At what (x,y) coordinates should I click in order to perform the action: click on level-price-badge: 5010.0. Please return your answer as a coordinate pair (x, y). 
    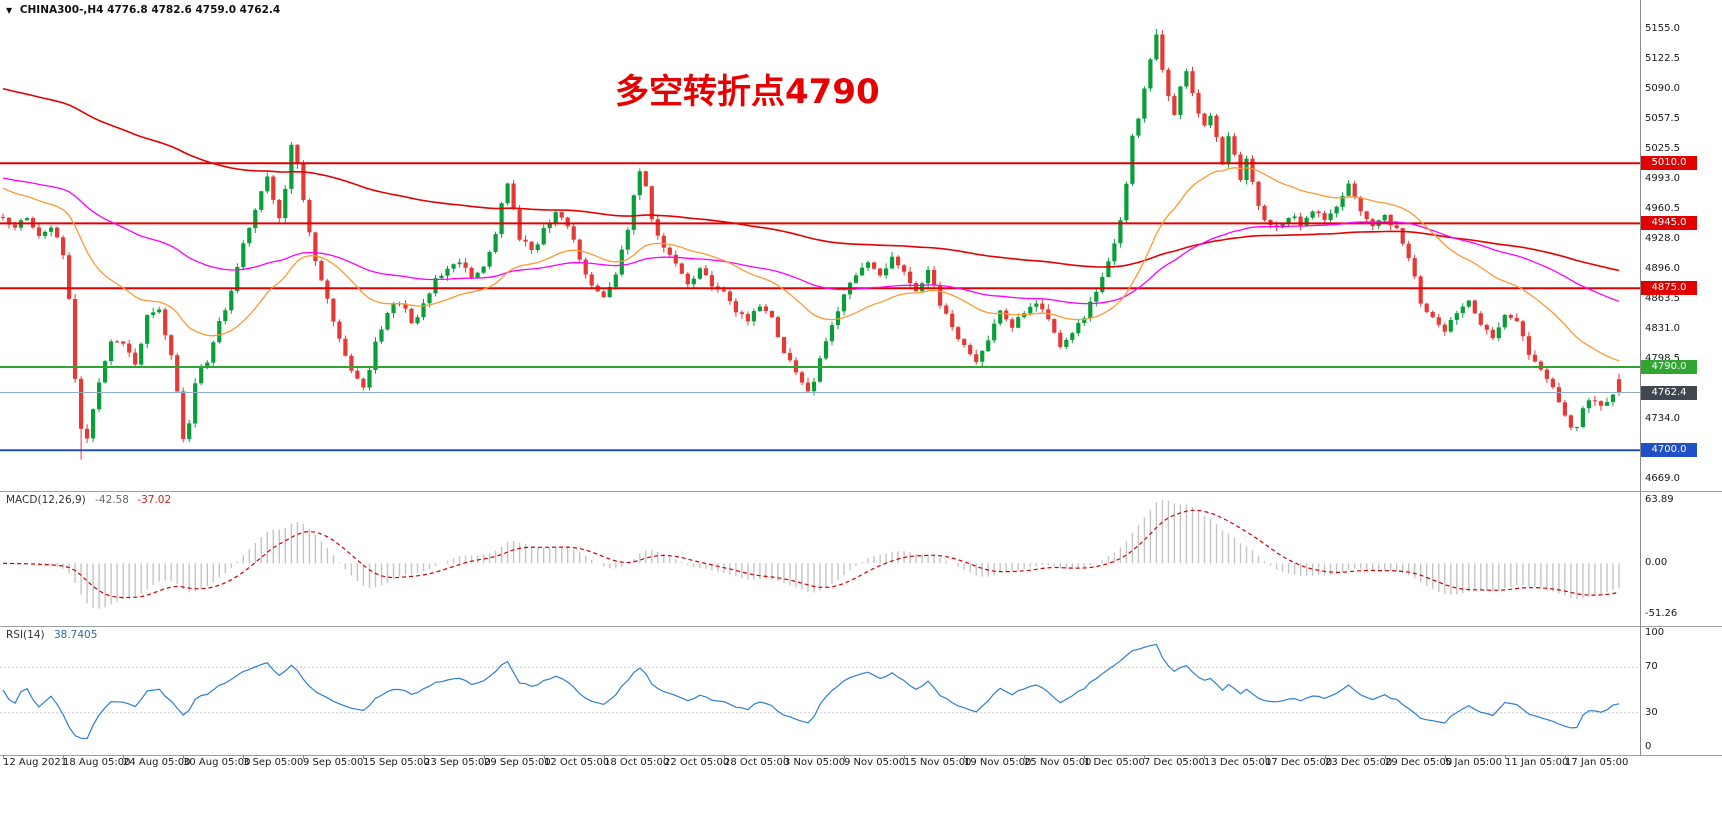
    Looking at the image, I should click on (1669, 163).